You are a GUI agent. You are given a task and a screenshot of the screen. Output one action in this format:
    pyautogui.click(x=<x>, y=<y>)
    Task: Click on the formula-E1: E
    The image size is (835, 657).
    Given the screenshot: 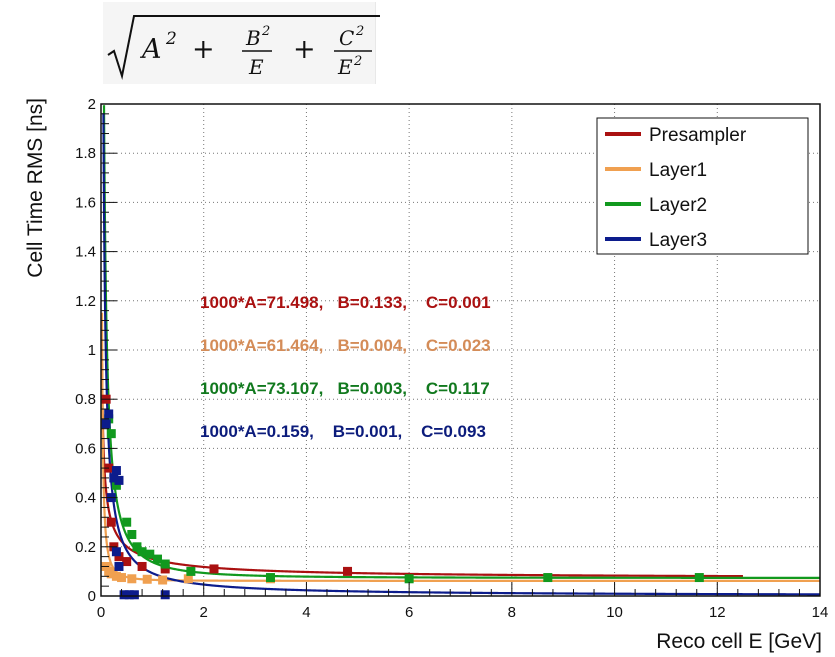 What is the action you would take?
    pyautogui.click(x=256, y=67)
    